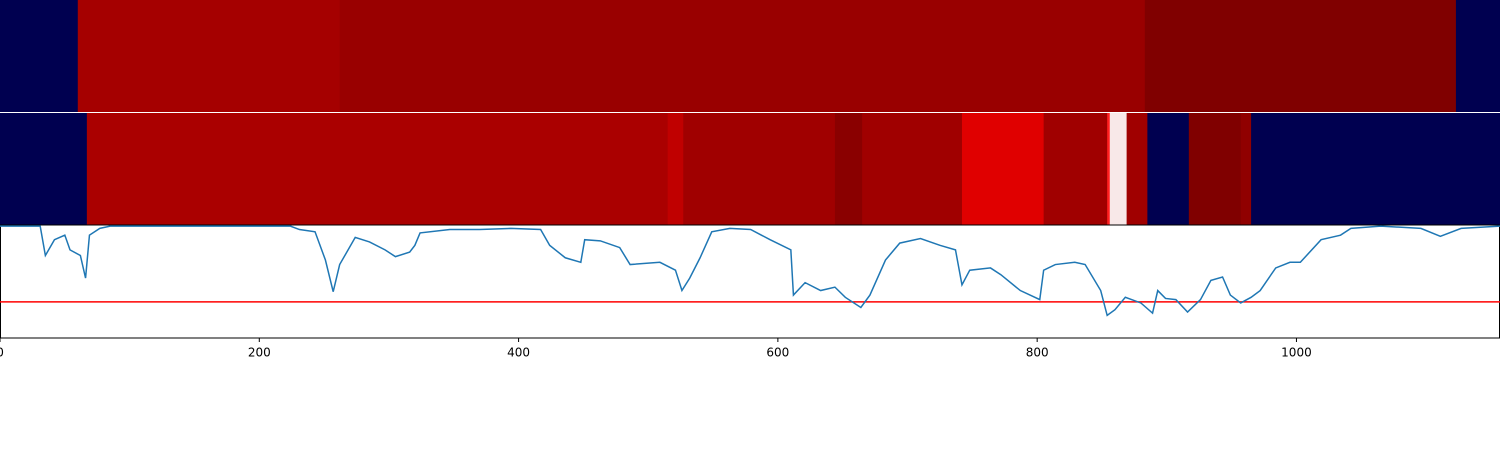  Describe the element at coordinates (259, 353) in the screenshot. I see `x-tick-label: 200` at that location.